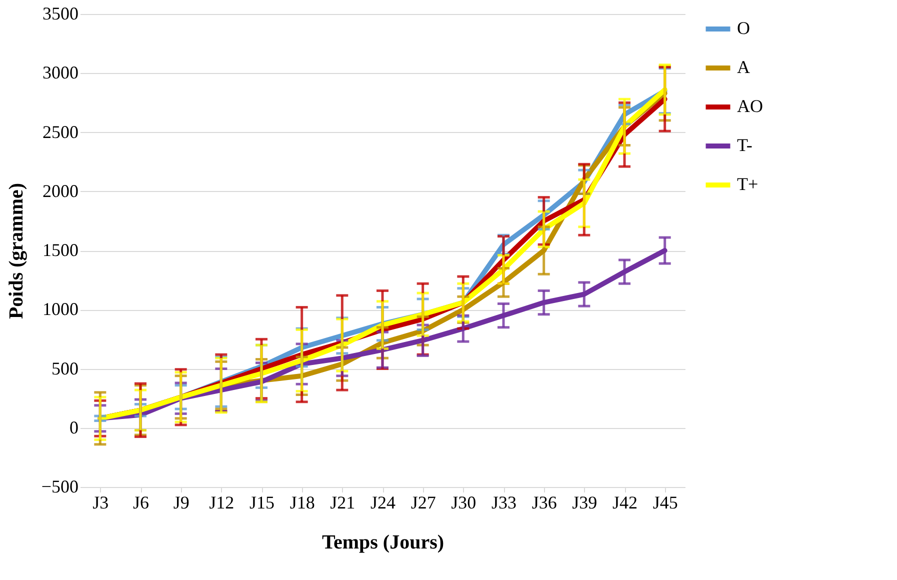 The image size is (897, 580). Describe the element at coordinates (59, 486) in the screenshot. I see `y-tick-label: −500` at that location.